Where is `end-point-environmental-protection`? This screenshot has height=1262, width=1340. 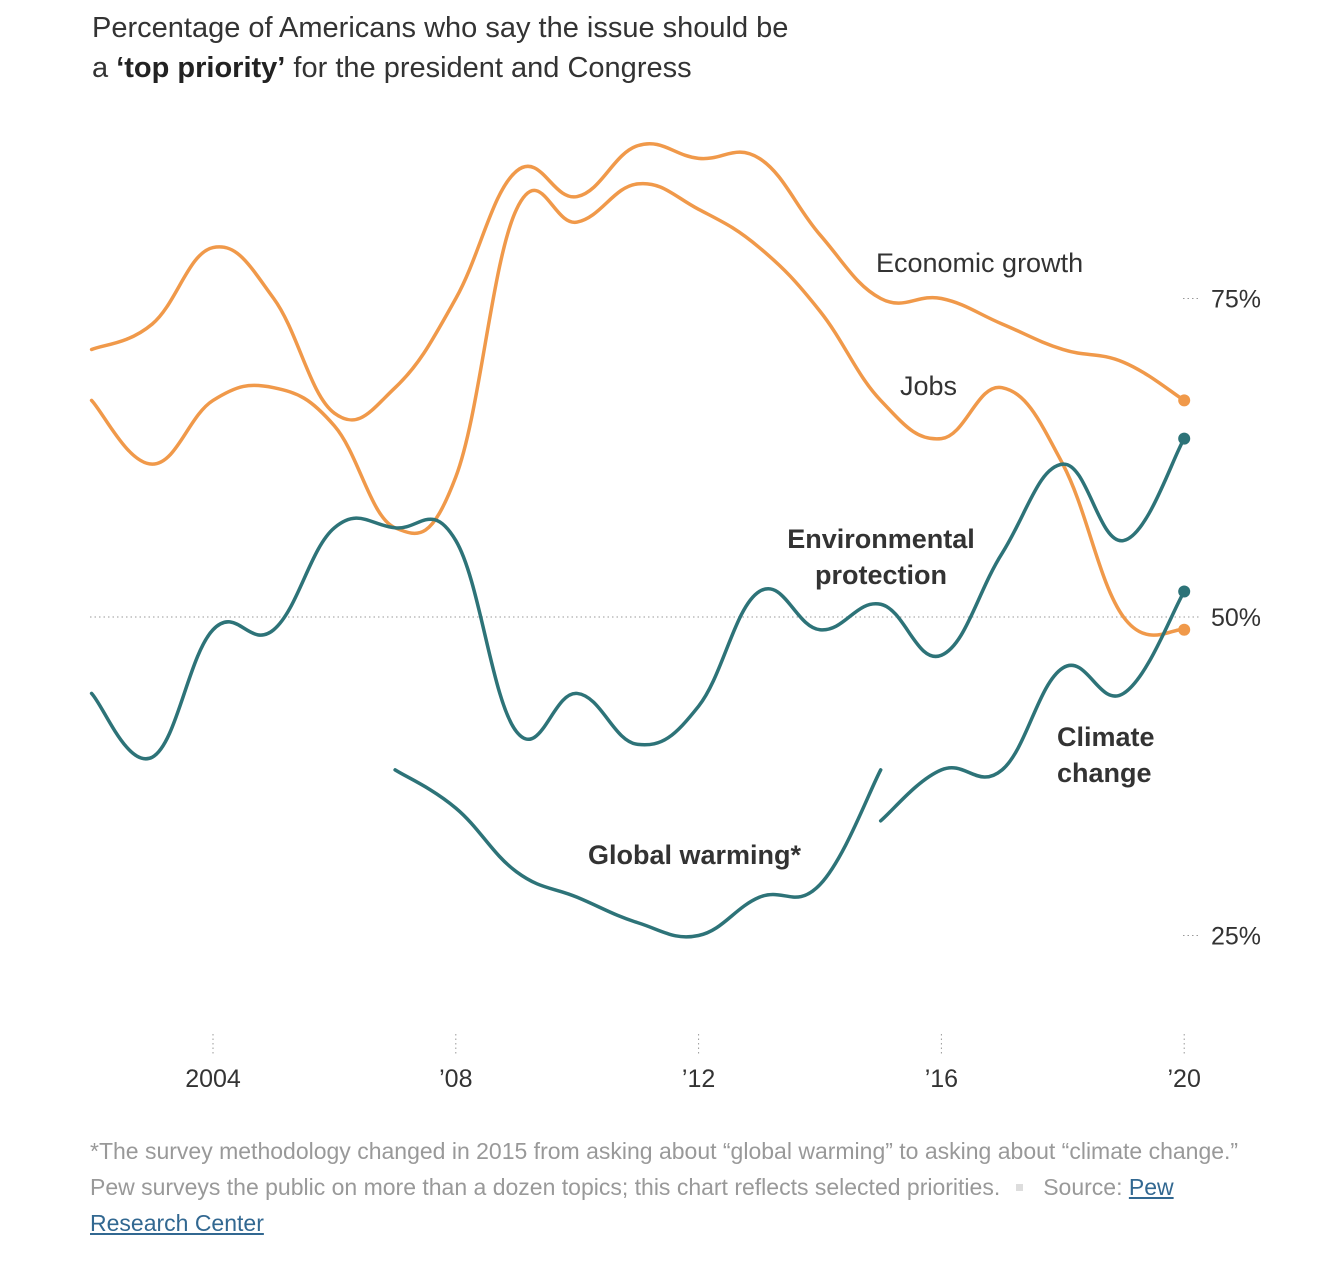
end-point-environmental-protection is located at coordinates (1184, 438).